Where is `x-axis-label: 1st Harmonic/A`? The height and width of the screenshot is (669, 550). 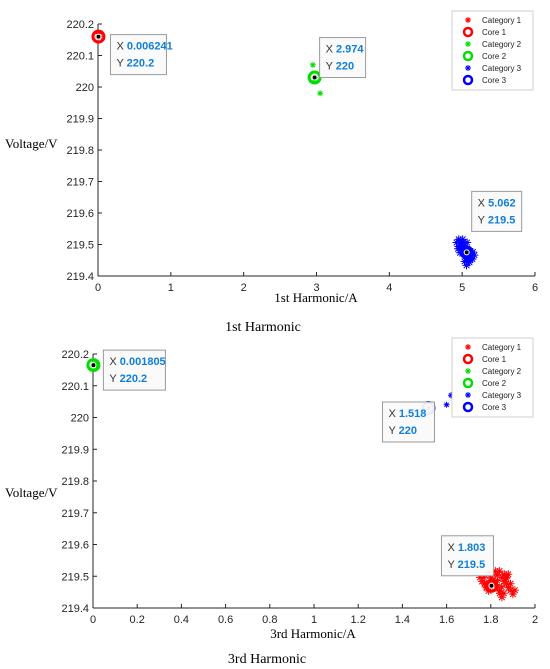 x-axis-label: 1st Harmonic/A is located at coordinates (316, 297).